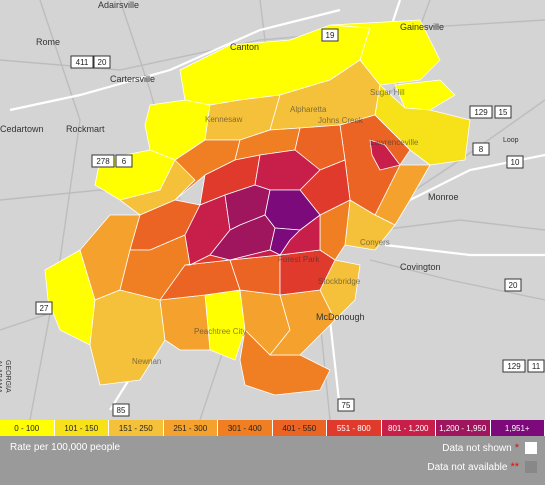  I want to click on city-label-kennesaw: Kennesaw, so click(224, 119).